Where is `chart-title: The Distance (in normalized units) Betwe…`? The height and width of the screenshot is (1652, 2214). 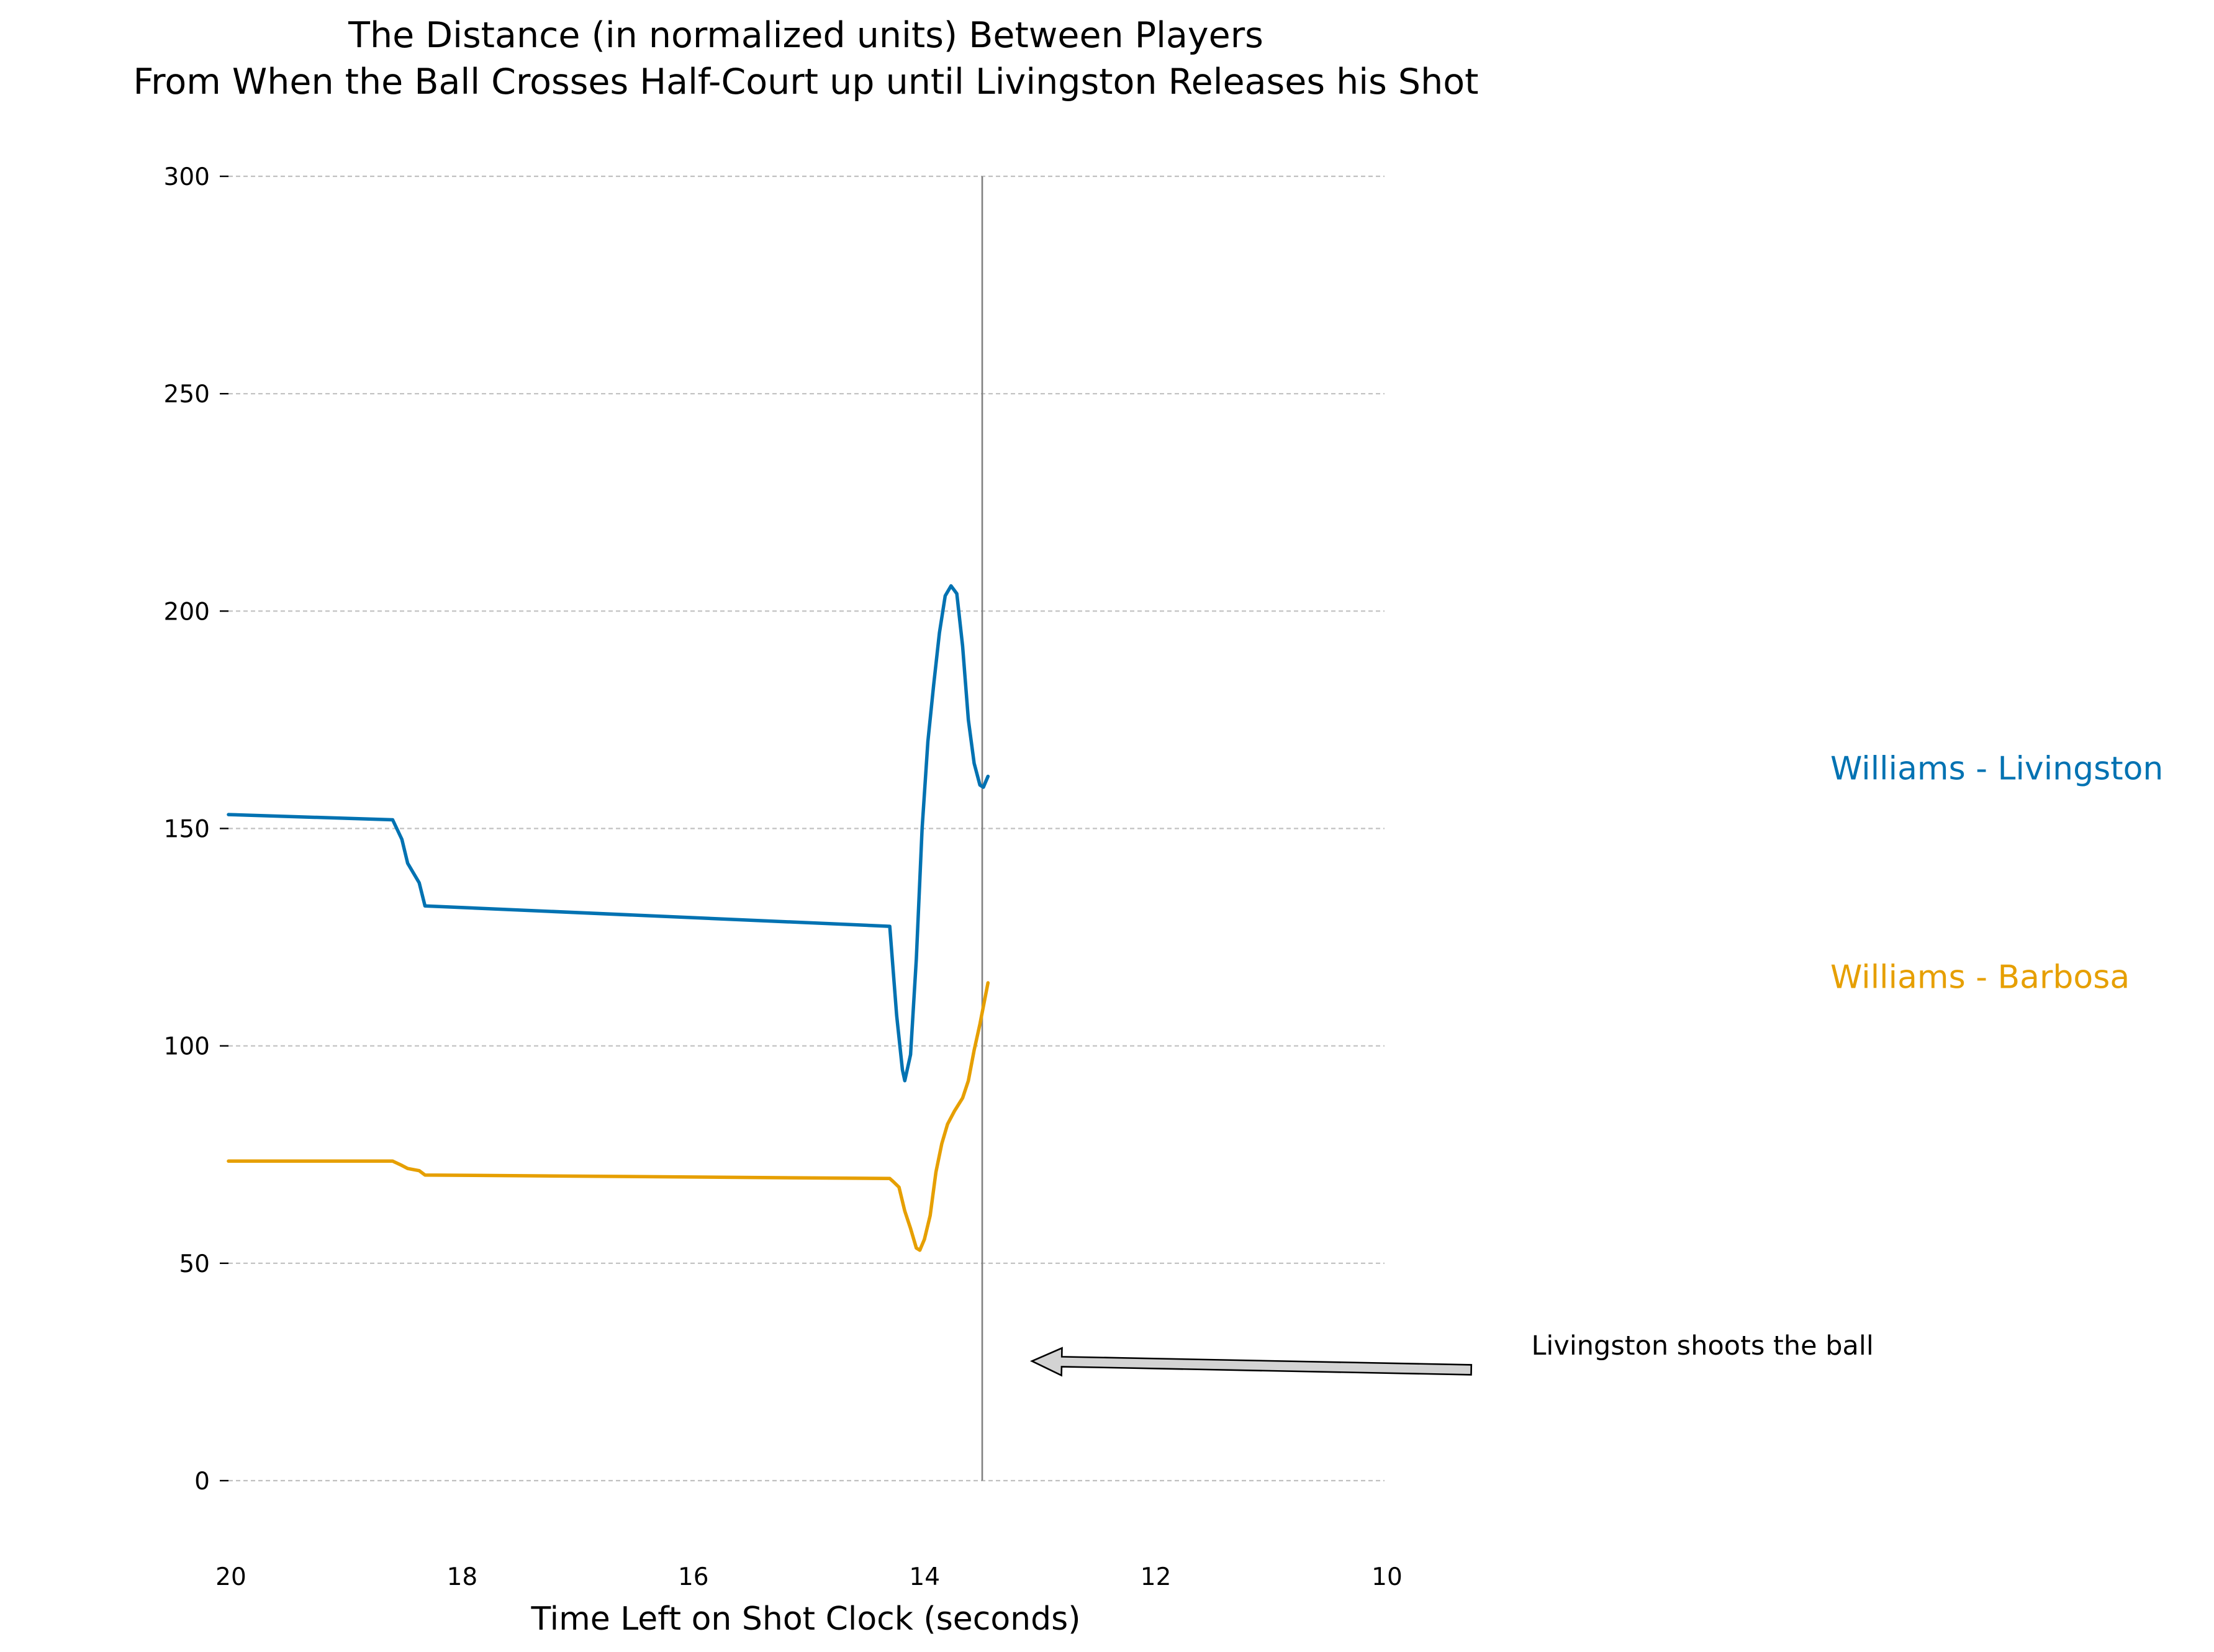
chart-title: The Distance (in normalized units) Betwe… is located at coordinates (806, 59).